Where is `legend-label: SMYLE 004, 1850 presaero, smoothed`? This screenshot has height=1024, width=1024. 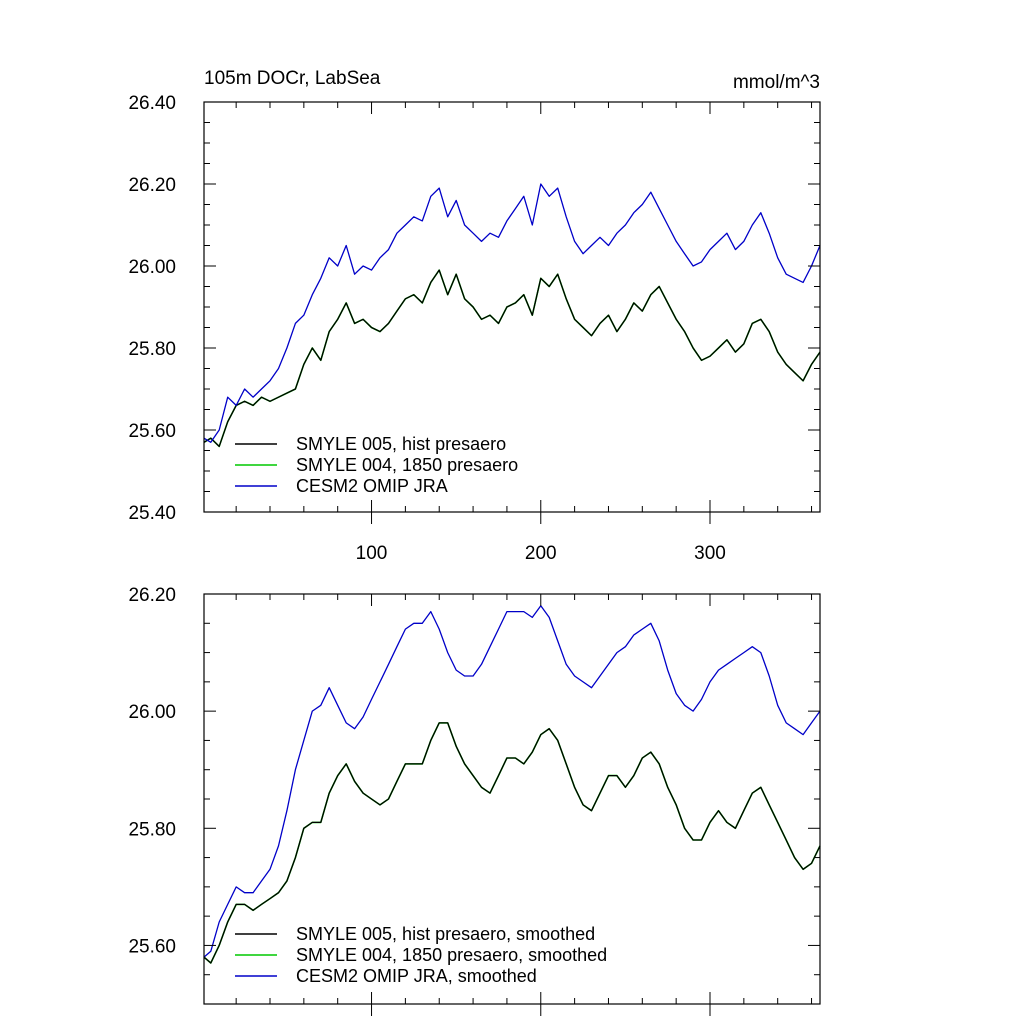 legend-label: SMYLE 004, 1850 presaero, smoothed is located at coordinates (451, 955).